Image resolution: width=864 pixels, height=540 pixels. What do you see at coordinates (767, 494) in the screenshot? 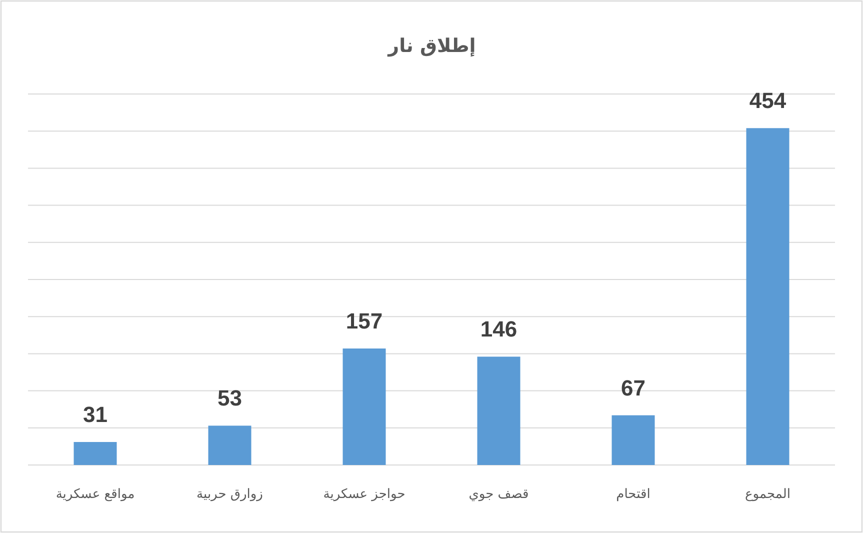
I see `x-tick-label: المجموع` at bounding box center [767, 494].